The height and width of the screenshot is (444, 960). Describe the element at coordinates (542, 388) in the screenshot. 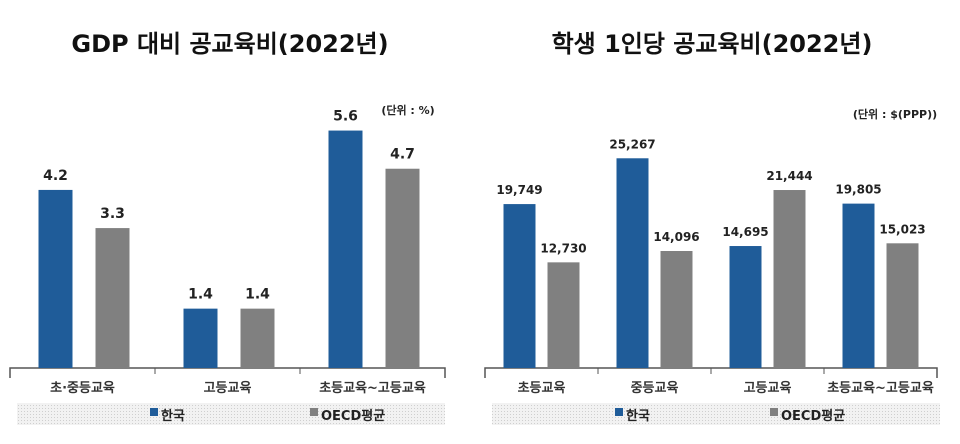

I see `category-label: 초등교육` at that location.